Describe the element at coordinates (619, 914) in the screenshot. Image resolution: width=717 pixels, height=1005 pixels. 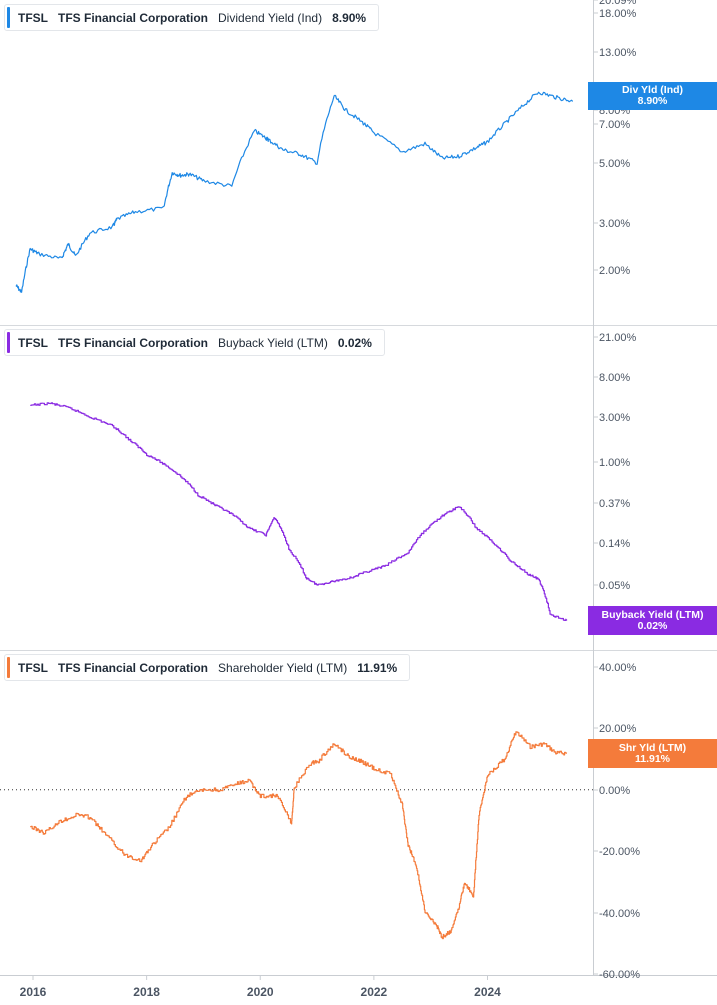
I see `y-tick-label: -40.00%` at that location.